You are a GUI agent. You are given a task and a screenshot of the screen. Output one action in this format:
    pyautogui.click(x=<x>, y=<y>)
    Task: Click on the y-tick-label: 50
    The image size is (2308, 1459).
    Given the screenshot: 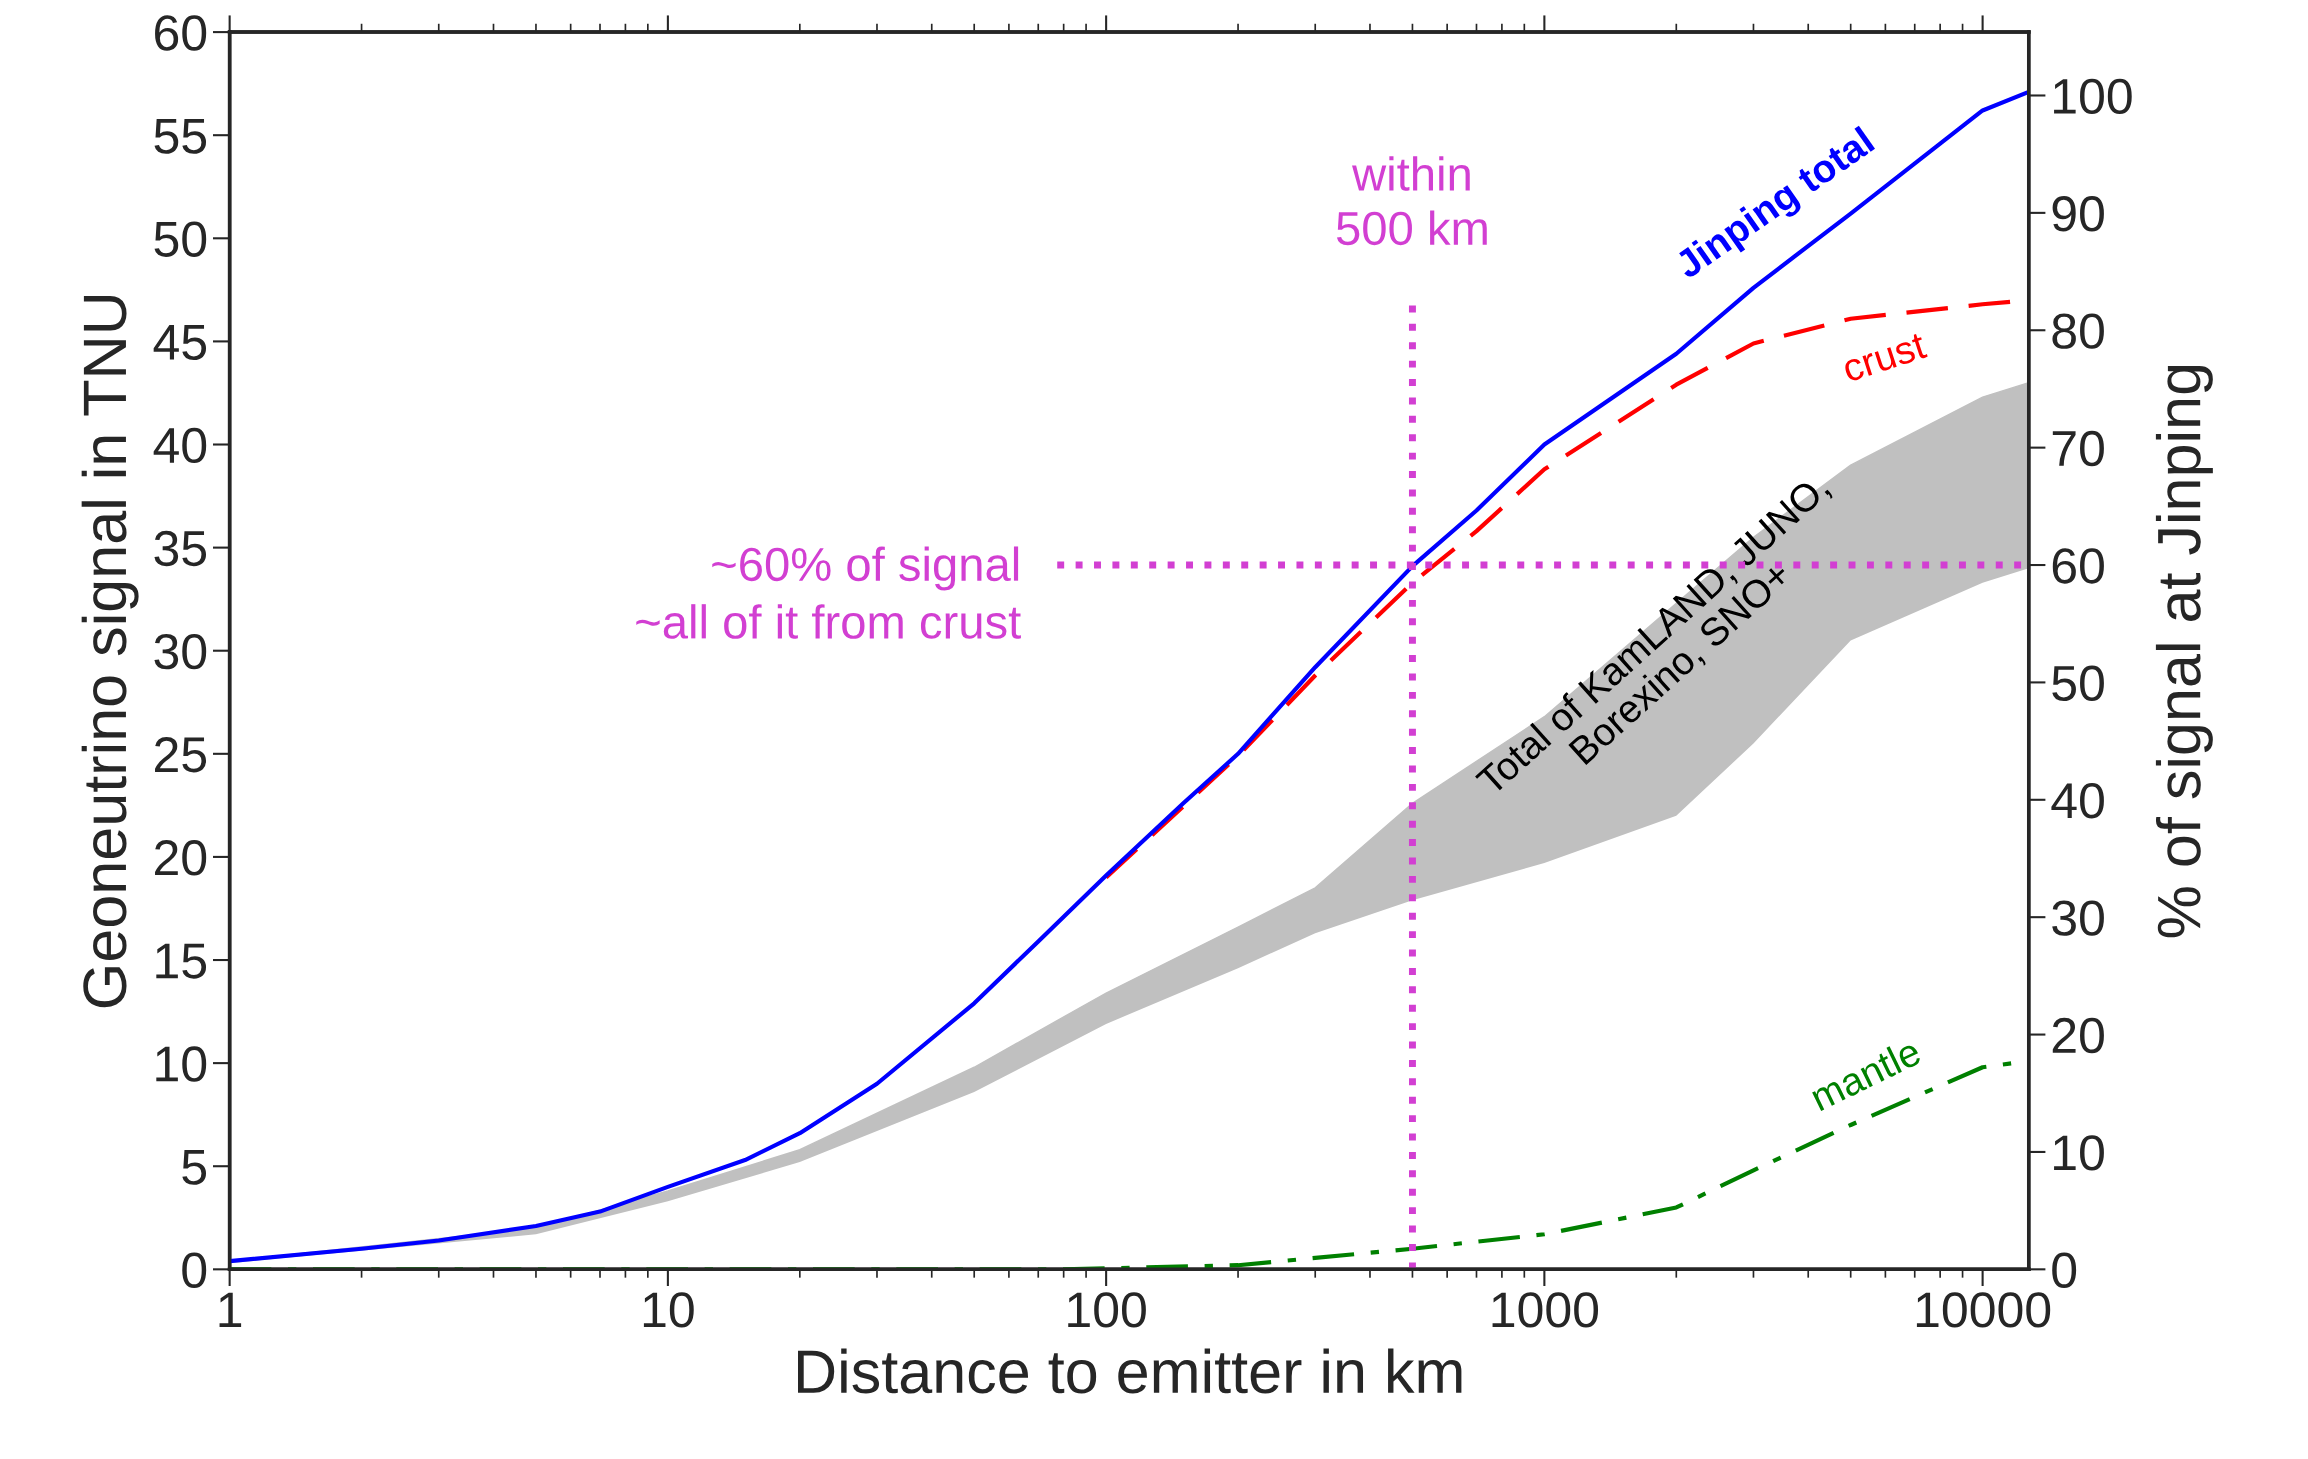 What is the action you would take?
    pyautogui.click(x=180, y=239)
    